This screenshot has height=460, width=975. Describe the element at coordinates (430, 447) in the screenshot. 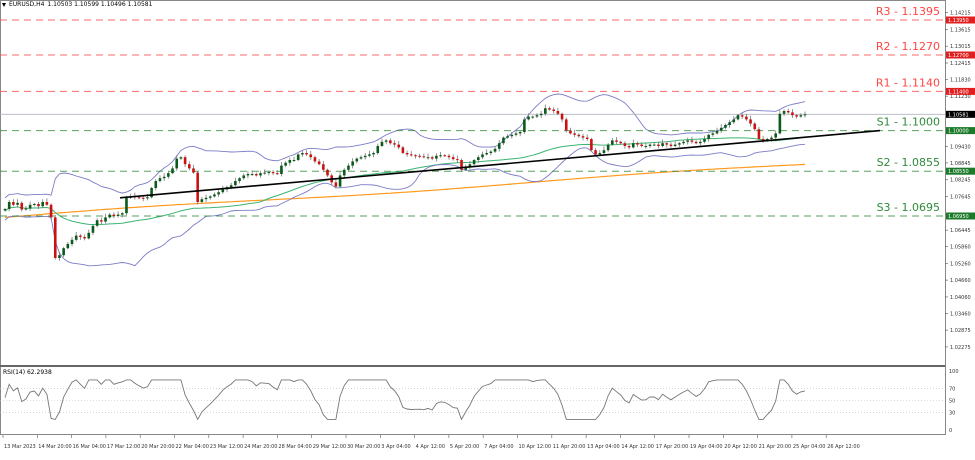

I see `x-tick-label: 4 Apr 12:00` at that location.